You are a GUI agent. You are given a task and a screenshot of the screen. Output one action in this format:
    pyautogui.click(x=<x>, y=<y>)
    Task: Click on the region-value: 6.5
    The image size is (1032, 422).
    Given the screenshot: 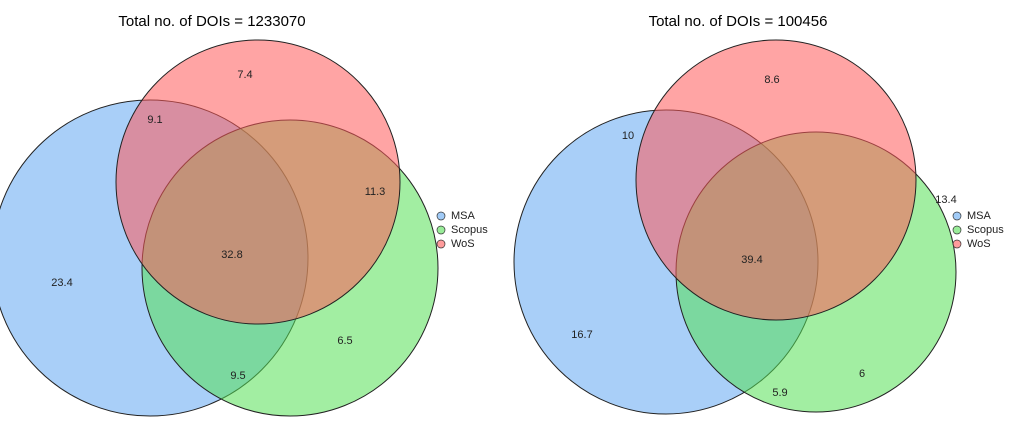 What is the action you would take?
    pyautogui.click(x=344, y=341)
    